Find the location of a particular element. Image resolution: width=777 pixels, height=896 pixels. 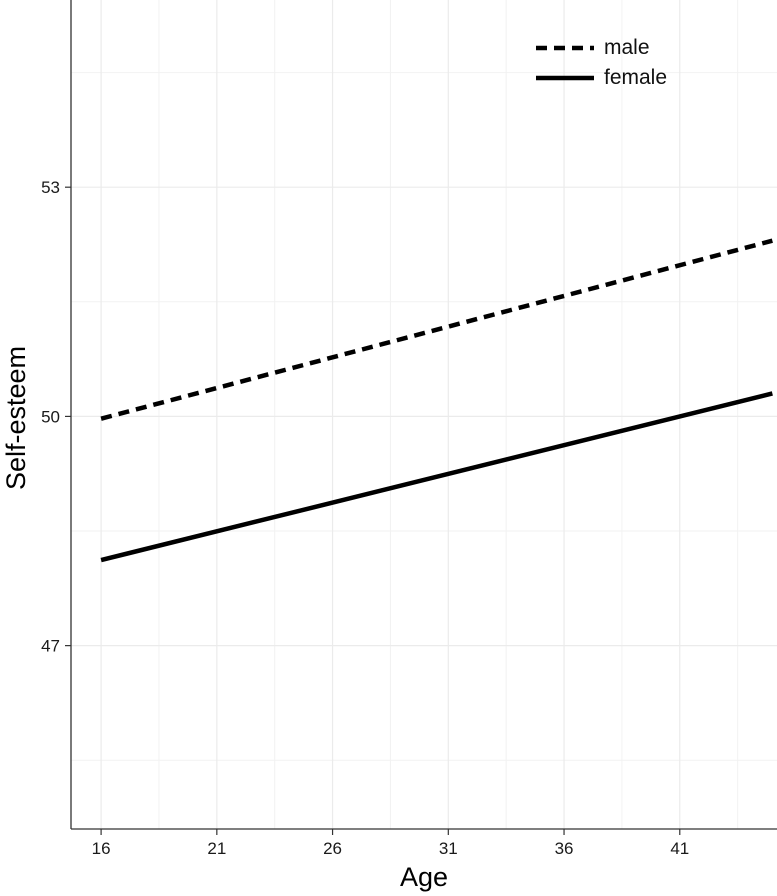

legend: male female is located at coordinates (601, 62).